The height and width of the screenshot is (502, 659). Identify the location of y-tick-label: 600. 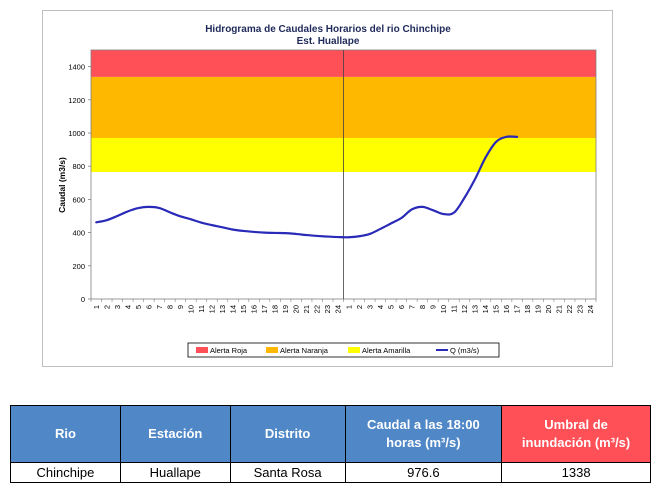
(78, 199).